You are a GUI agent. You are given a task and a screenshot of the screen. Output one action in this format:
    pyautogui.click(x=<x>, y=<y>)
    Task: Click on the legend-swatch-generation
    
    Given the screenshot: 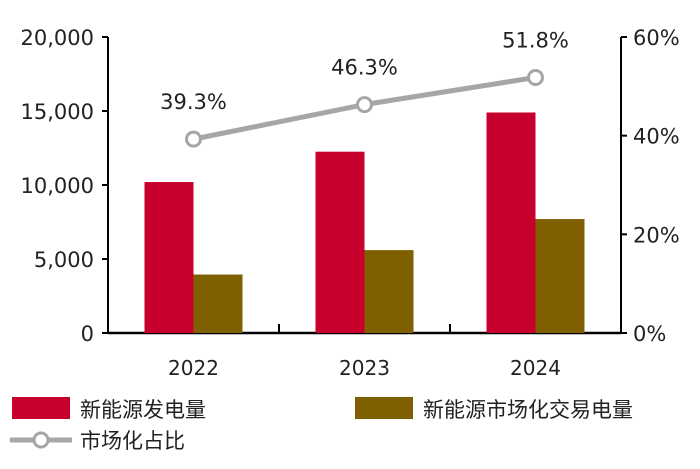 What is the action you would take?
    pyautogui.click(x=41, y=408)
    